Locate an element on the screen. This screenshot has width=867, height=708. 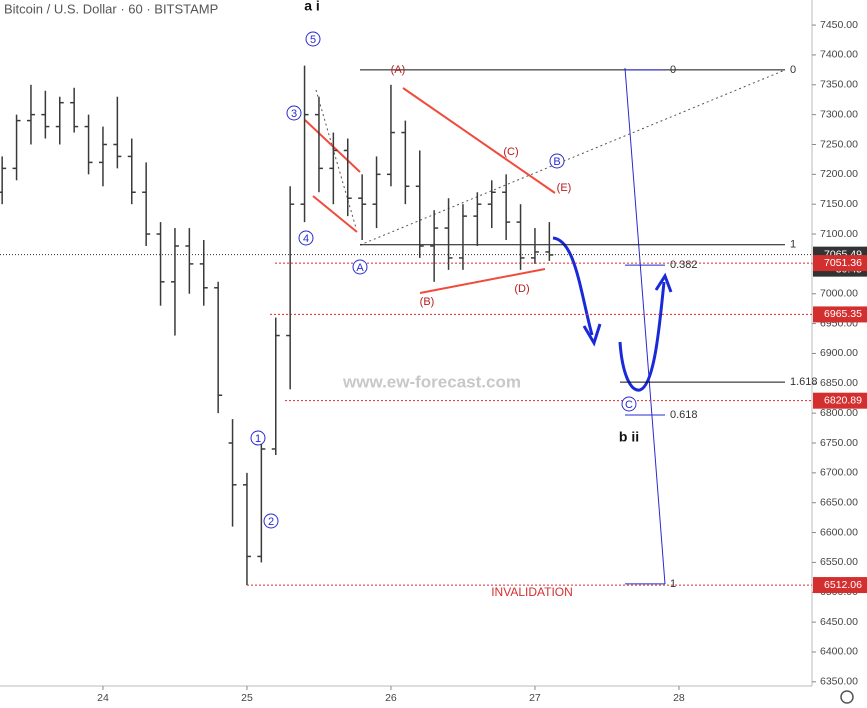
y-tick-label: 6900.00 is located at coordinates (839, 353).